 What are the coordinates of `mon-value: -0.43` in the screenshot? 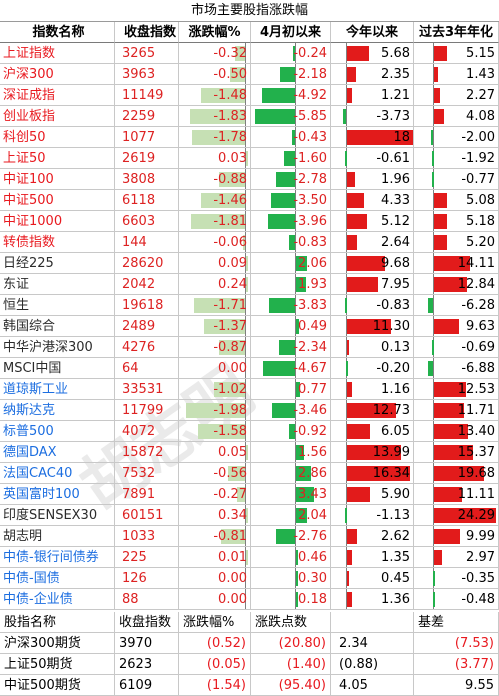 It's located at (310, 137).